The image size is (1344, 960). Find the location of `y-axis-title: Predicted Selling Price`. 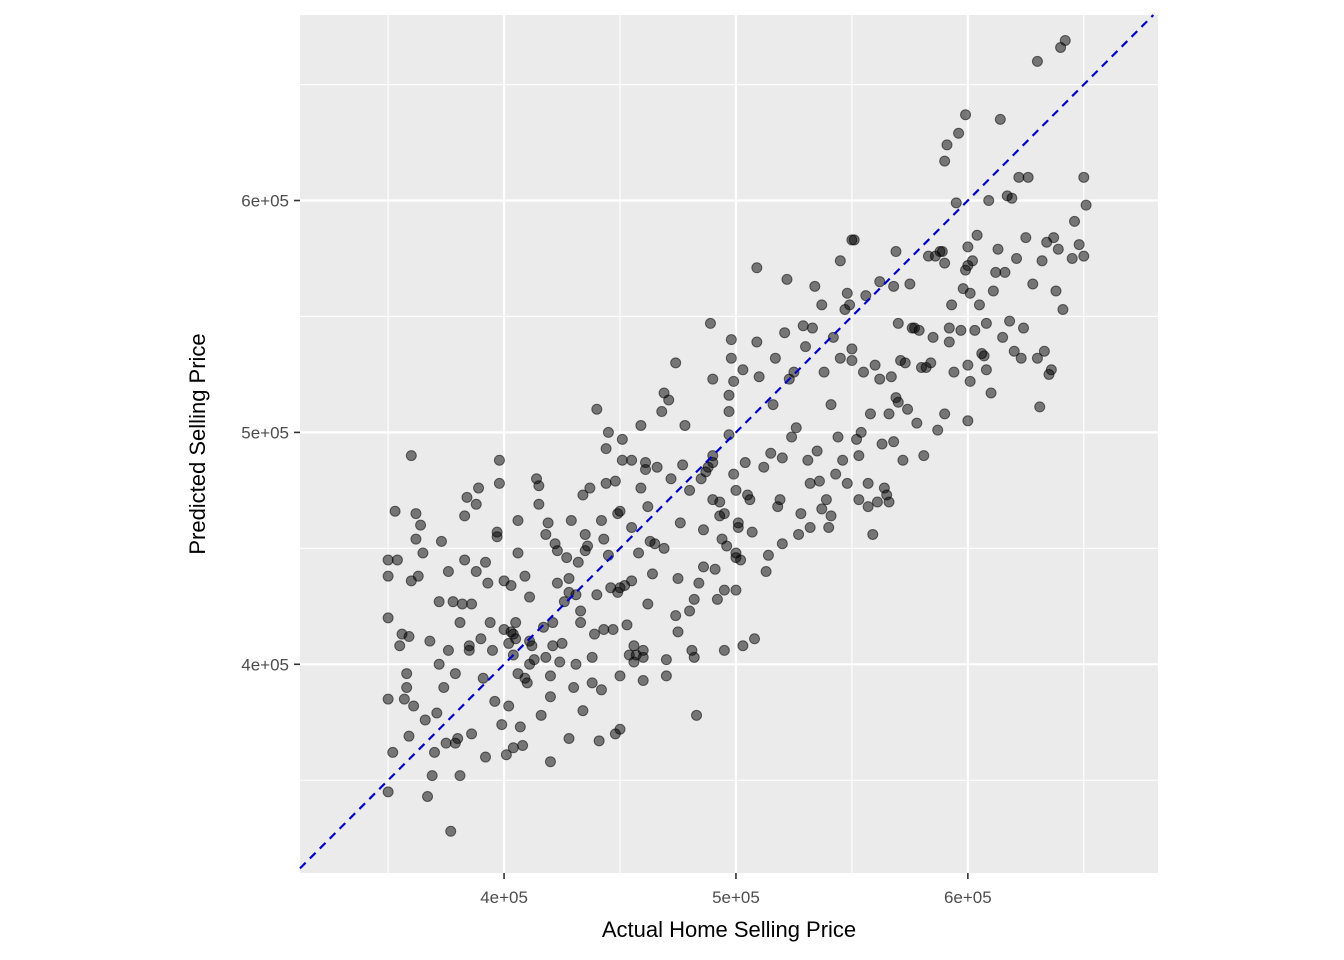

y-axis-title: Predicted Selling Price is located at coordinates (197, 443).